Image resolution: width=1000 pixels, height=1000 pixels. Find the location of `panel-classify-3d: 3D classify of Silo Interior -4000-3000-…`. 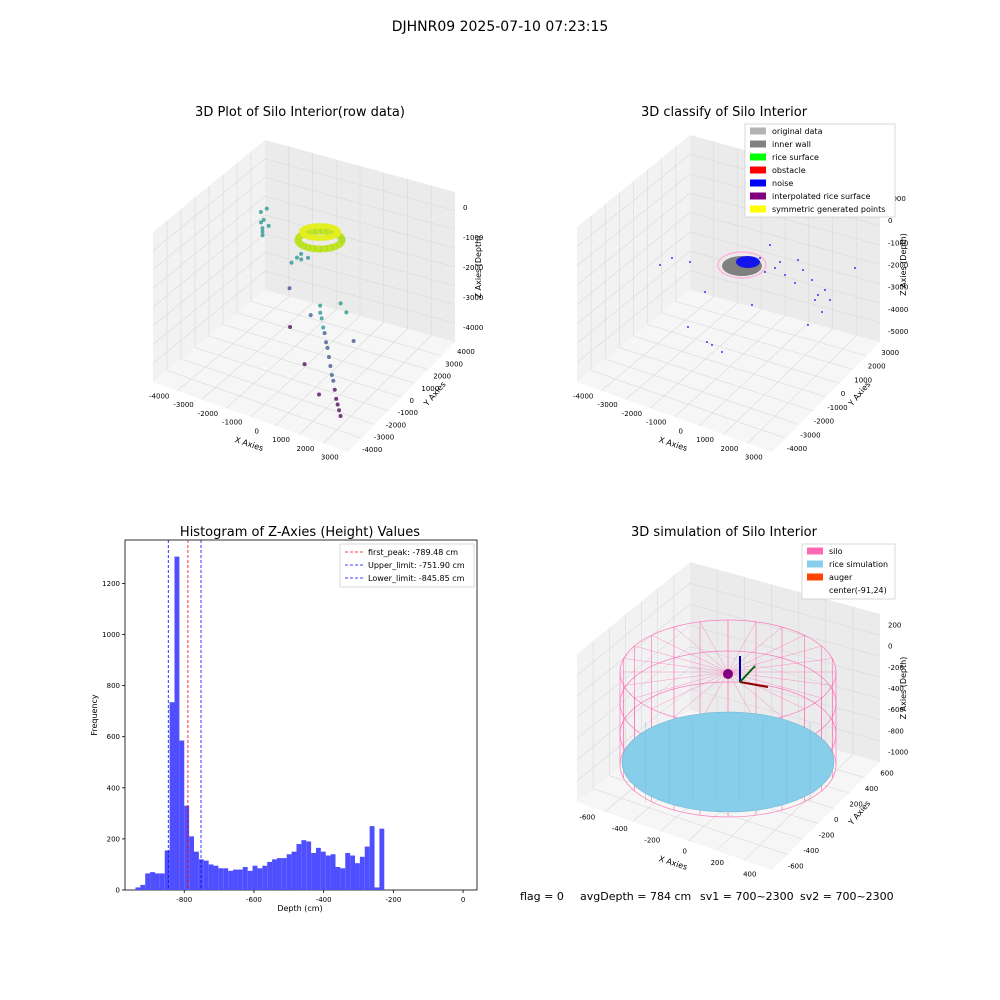

panel-classify-3d: 3D classify of Silo Interior -4000-3000-… is located at coordinates (740, 283).